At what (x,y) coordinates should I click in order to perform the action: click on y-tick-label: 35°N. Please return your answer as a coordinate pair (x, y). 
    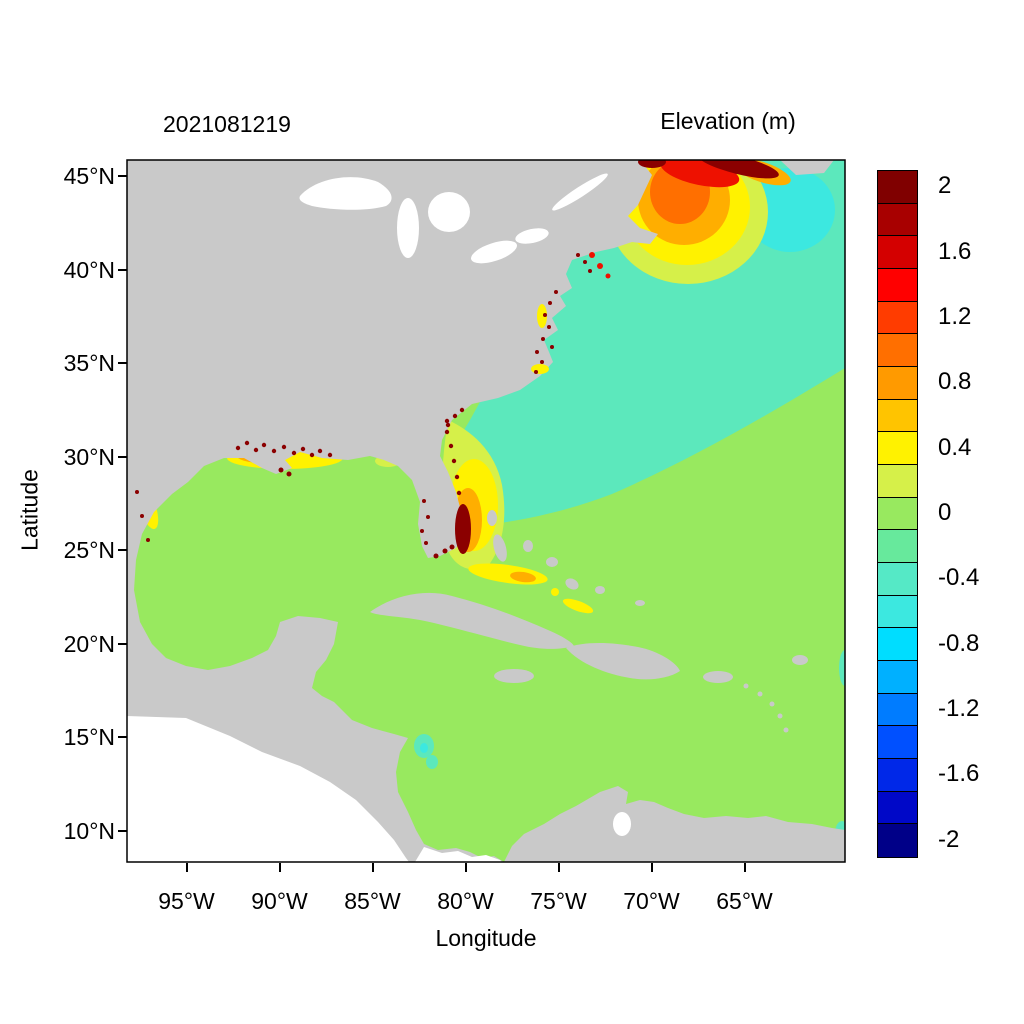
    Looking at the image, I should click on (89, 363).